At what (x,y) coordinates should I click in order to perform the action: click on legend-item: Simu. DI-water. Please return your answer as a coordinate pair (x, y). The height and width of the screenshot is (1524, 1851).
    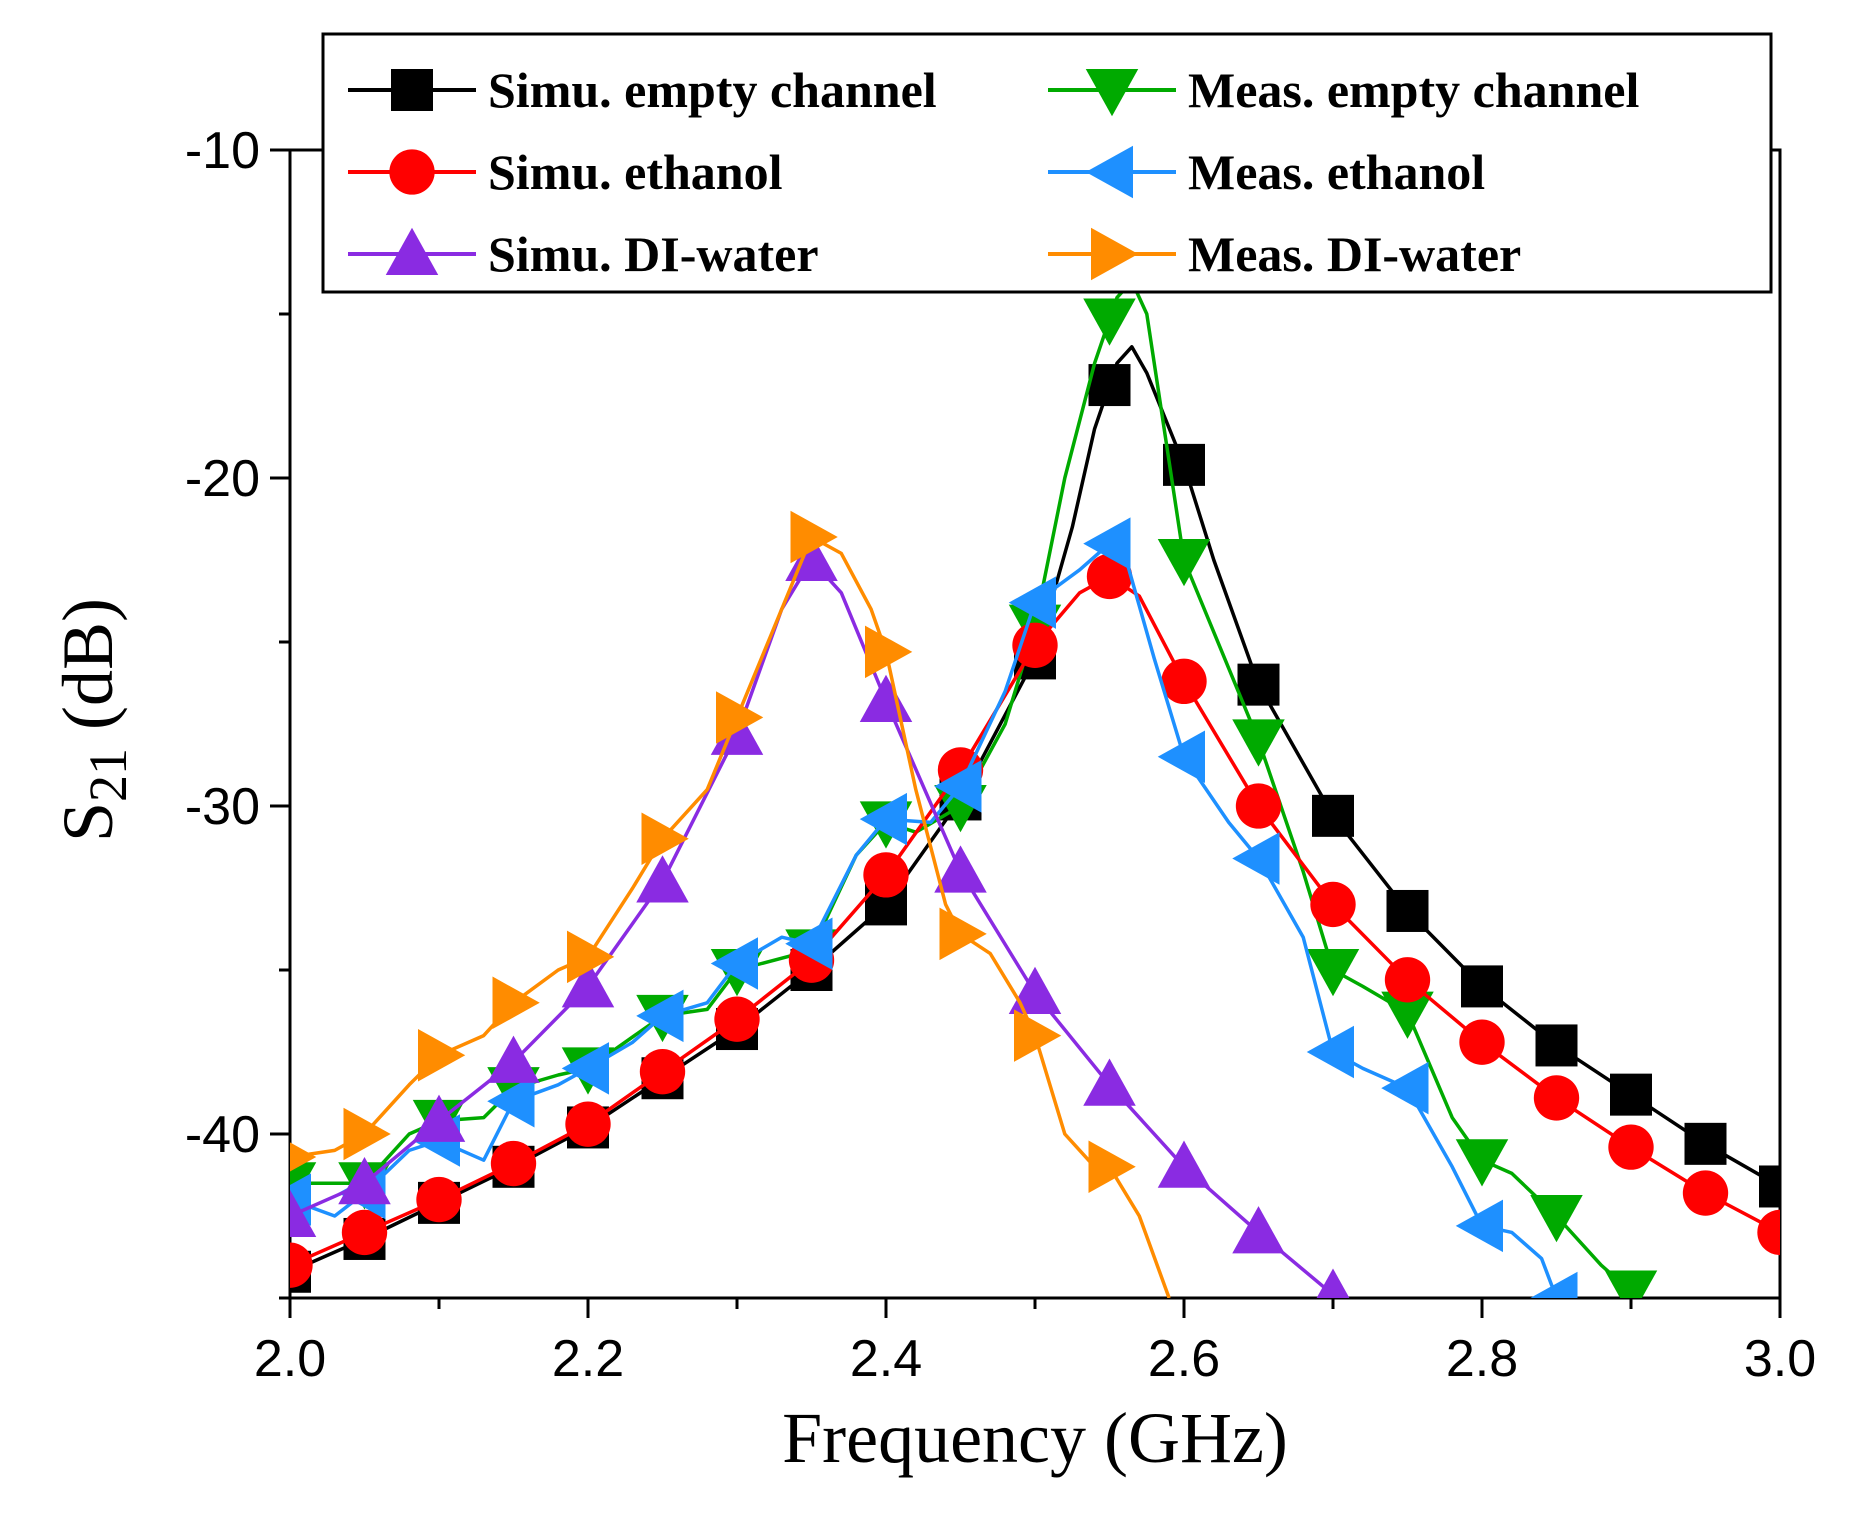
    Looking at the image, I should click on (583, 254).